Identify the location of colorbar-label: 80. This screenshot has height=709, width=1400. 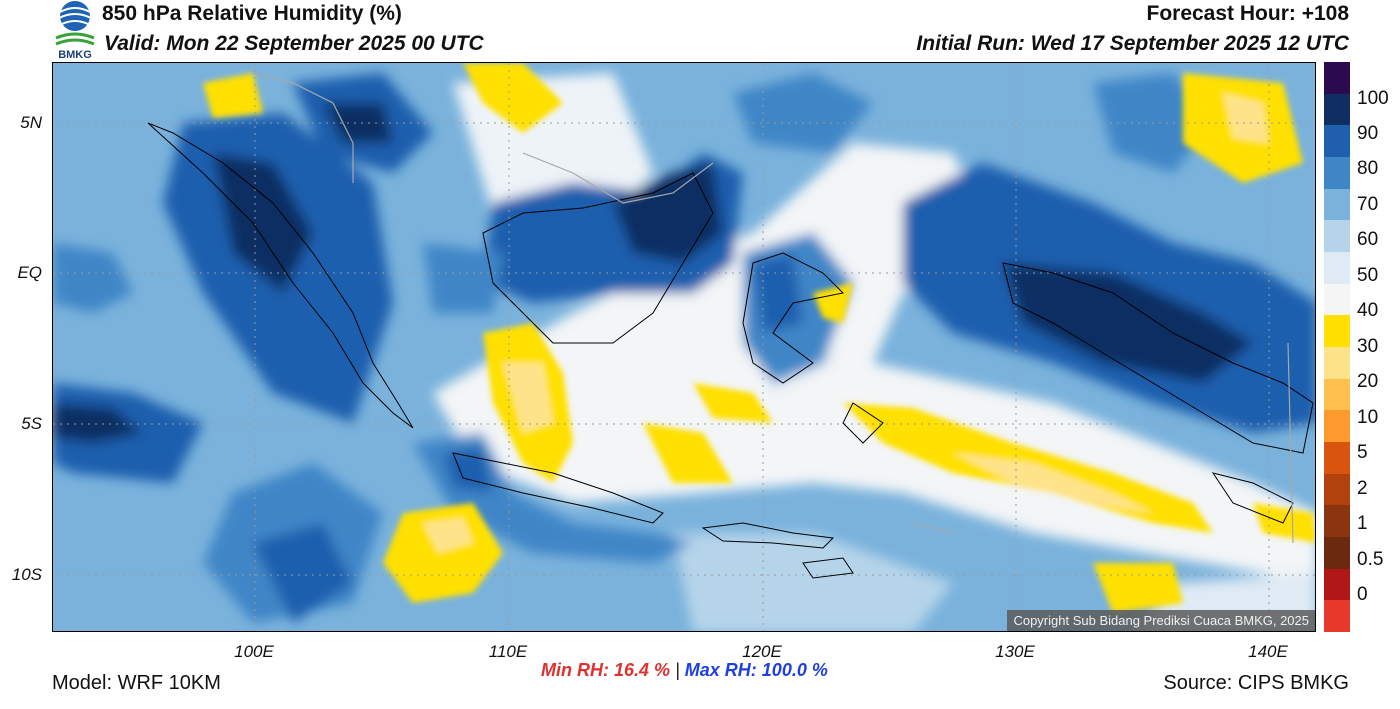
(1368, 168).